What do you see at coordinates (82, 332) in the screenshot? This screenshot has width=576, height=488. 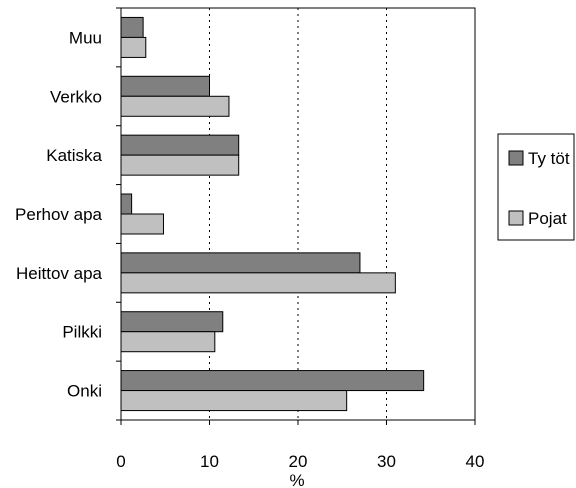 I see `category-label: Pilkki` at bounding box center [82, 332].